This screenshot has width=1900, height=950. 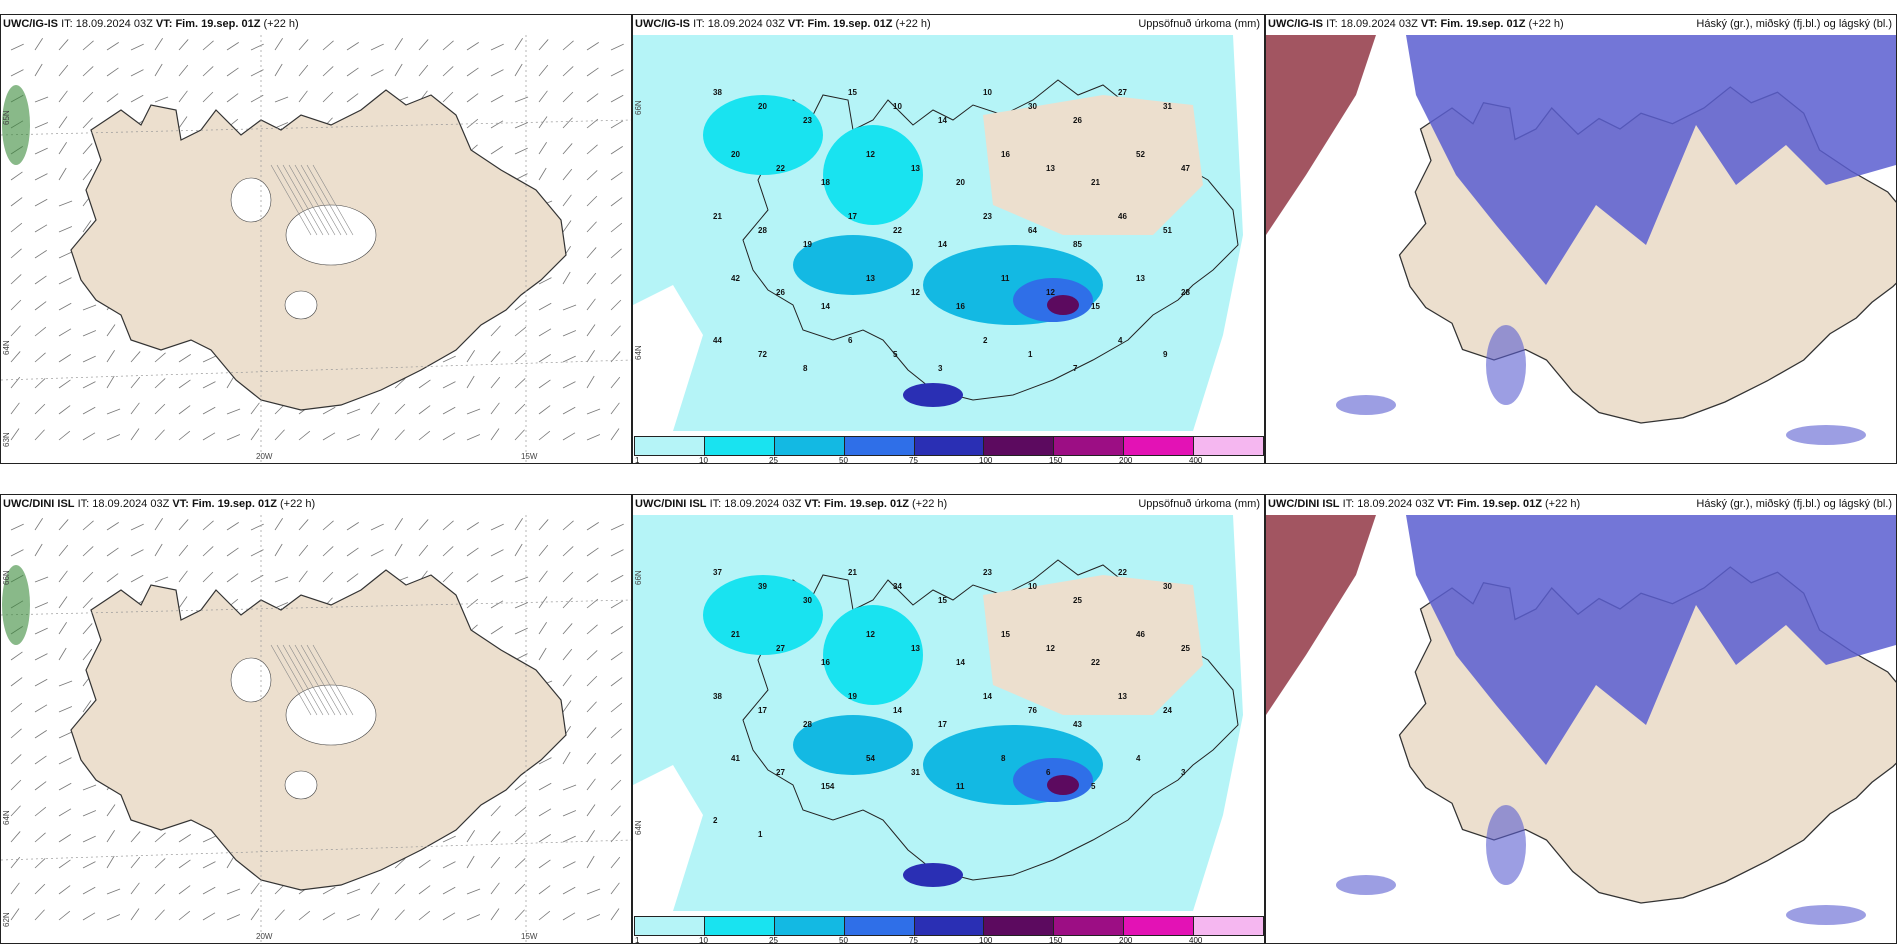 What do you see at coordinates (949, 446) in the screenshot?
I see `legend-bar` at bounding box center [949, 446].